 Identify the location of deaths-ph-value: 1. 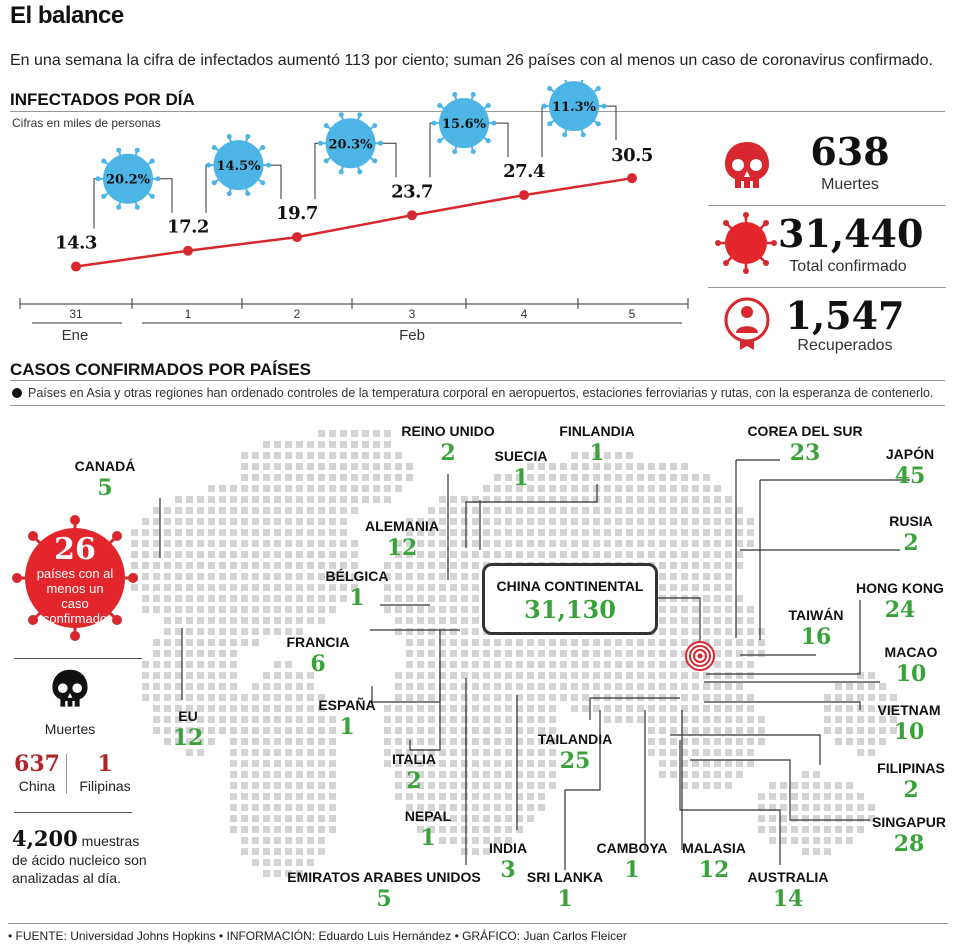
(105, 764).